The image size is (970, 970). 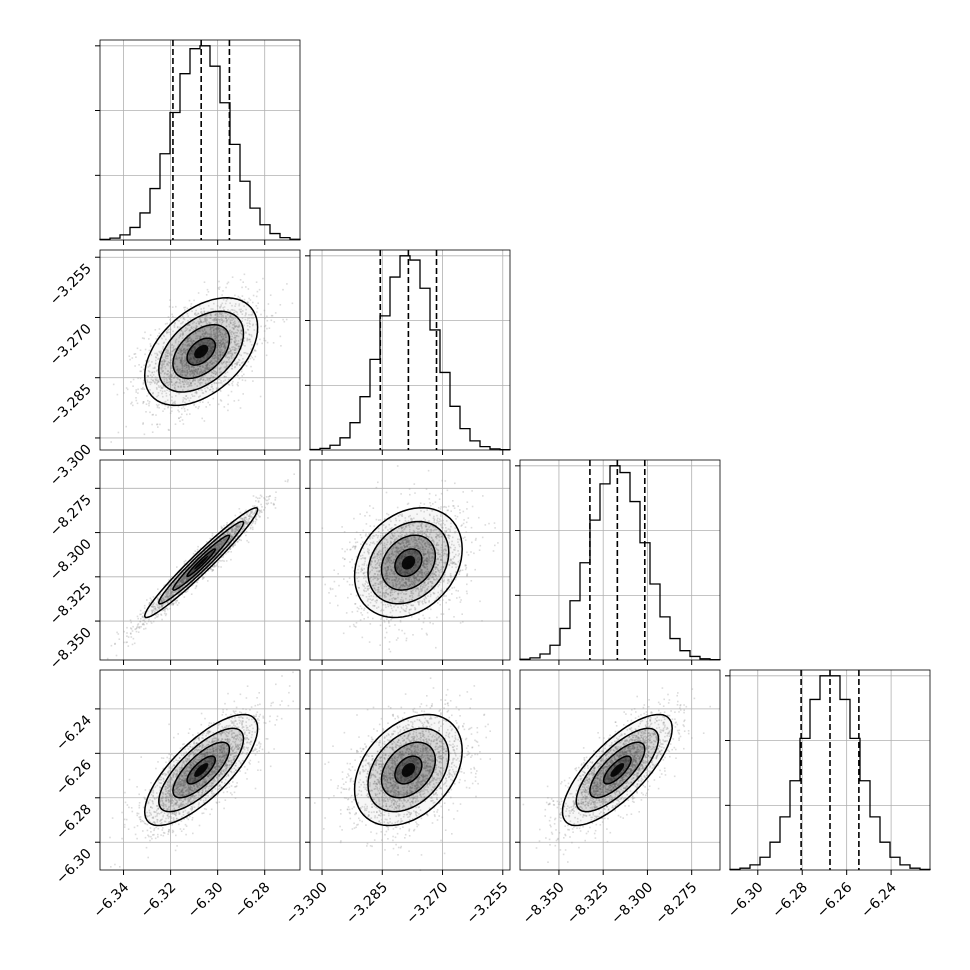 I want to click on panel-3-2: −8.350−8.325−8.300−8.275, so click(x=618, y=798).